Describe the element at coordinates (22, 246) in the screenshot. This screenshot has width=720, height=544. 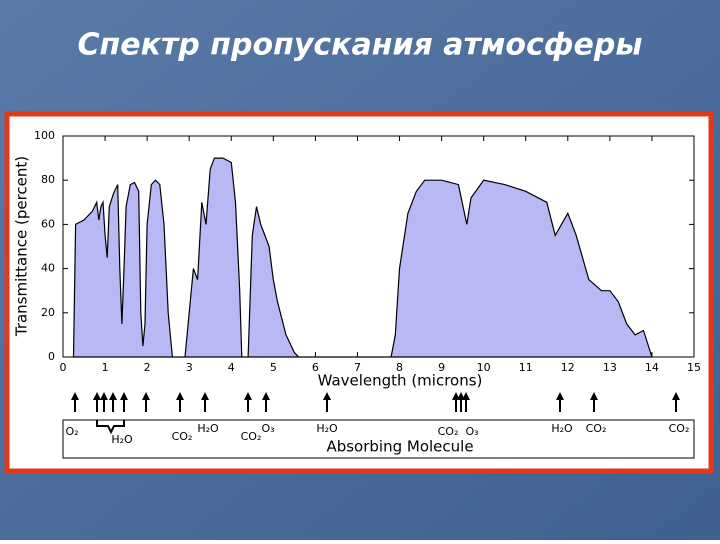
I see `y-axis-label: Transmittance (percent)` at that location.